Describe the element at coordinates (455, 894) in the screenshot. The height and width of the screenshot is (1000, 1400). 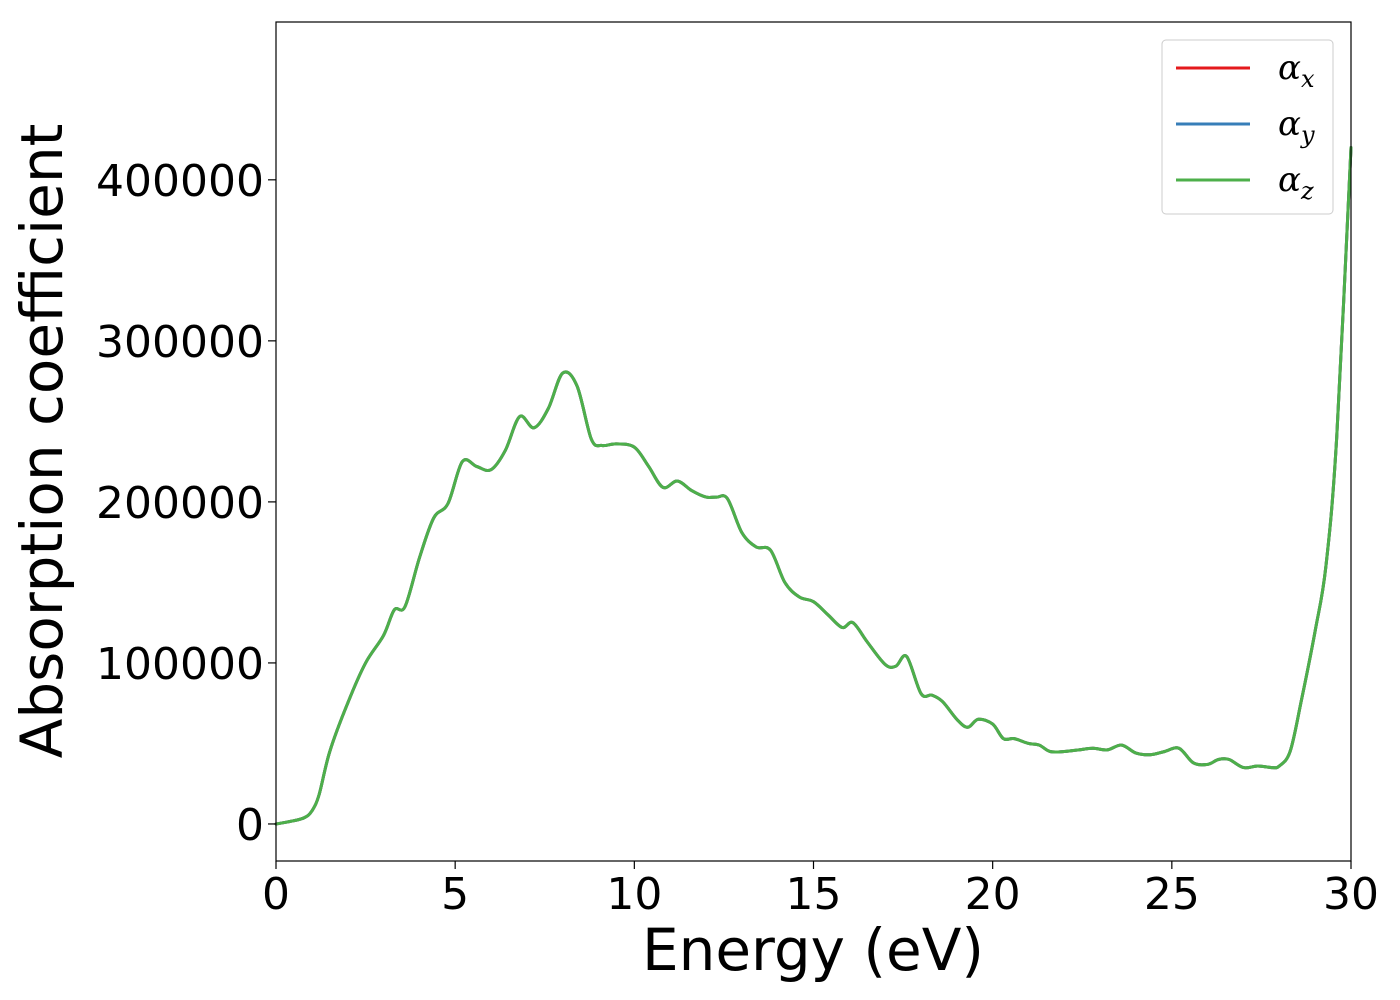
I see `x-tick-label: 5` at that location.